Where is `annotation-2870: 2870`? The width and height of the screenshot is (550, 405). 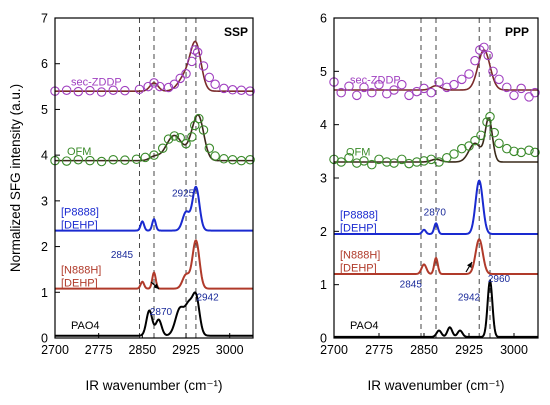
annotation-2870: 2870 is located at coordinates (435, 212).